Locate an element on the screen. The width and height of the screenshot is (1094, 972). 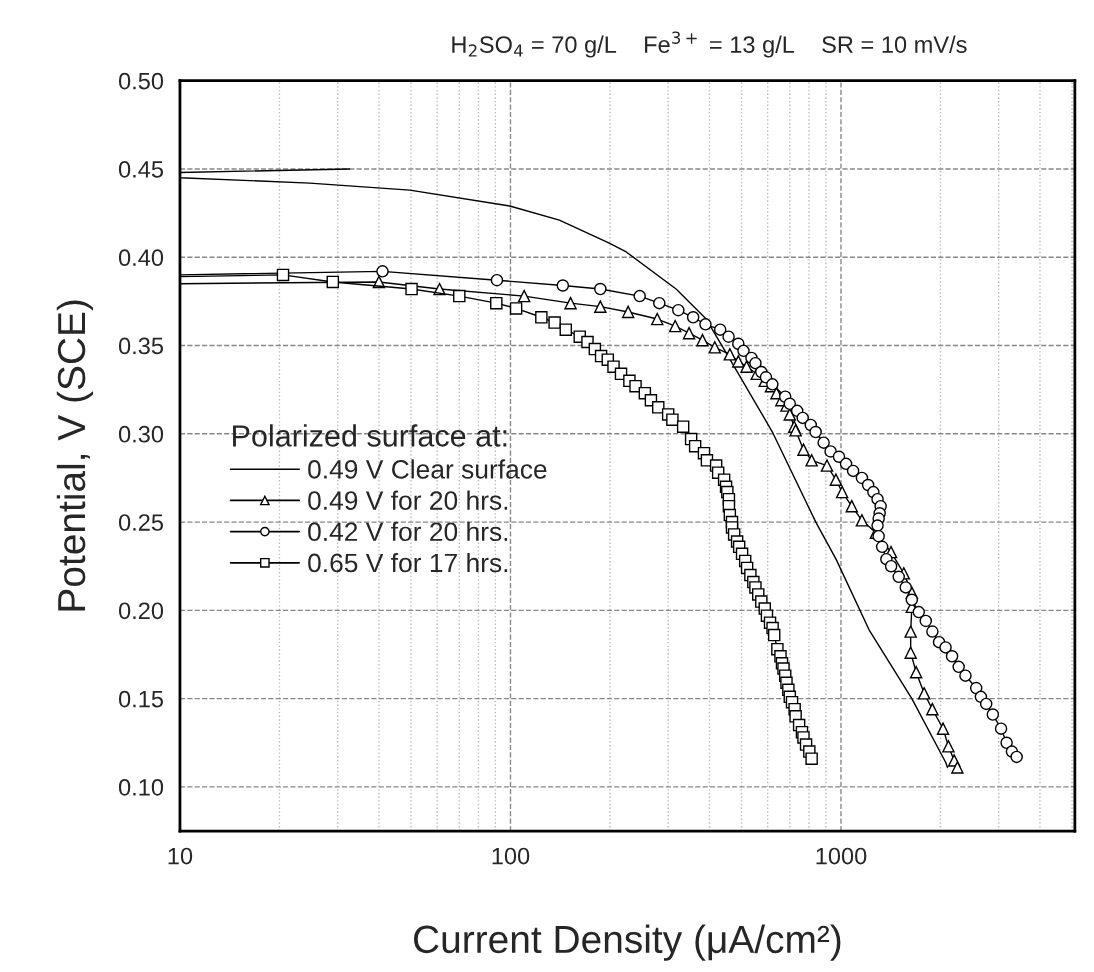
legend-label: 0.49 V for 20 hrs. is located at coordinates (408, 500).